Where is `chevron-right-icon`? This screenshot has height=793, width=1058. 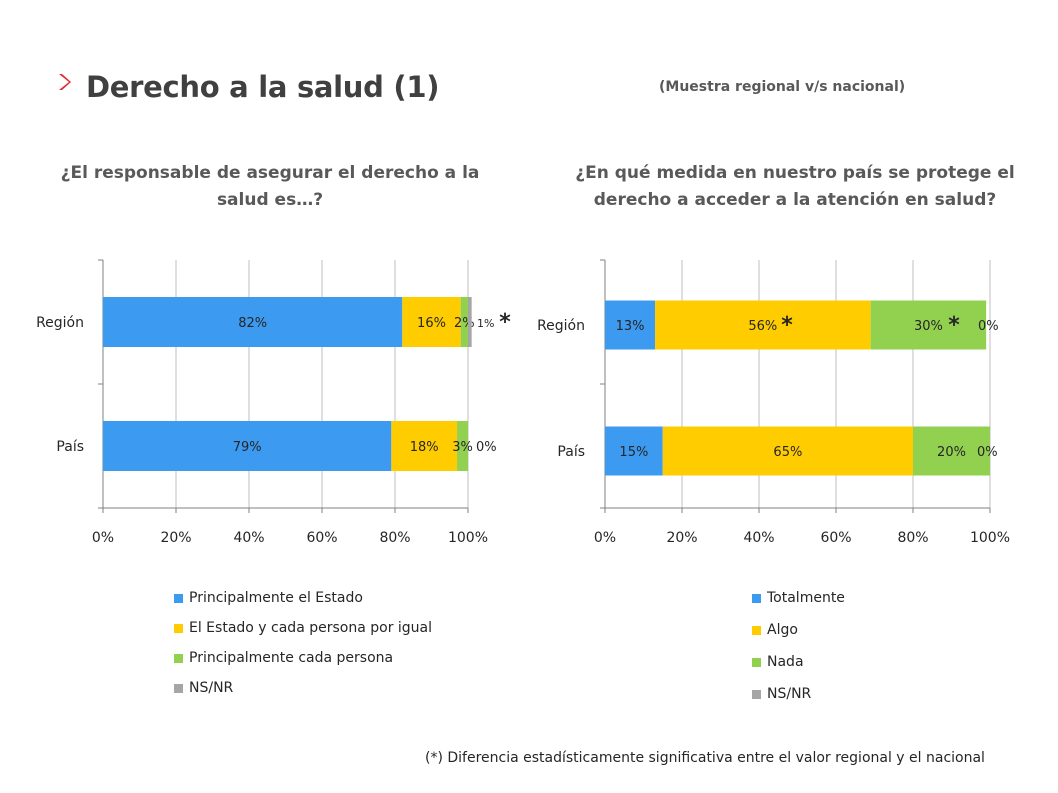 chevron-right-icon is located at coordinates (65, 82).